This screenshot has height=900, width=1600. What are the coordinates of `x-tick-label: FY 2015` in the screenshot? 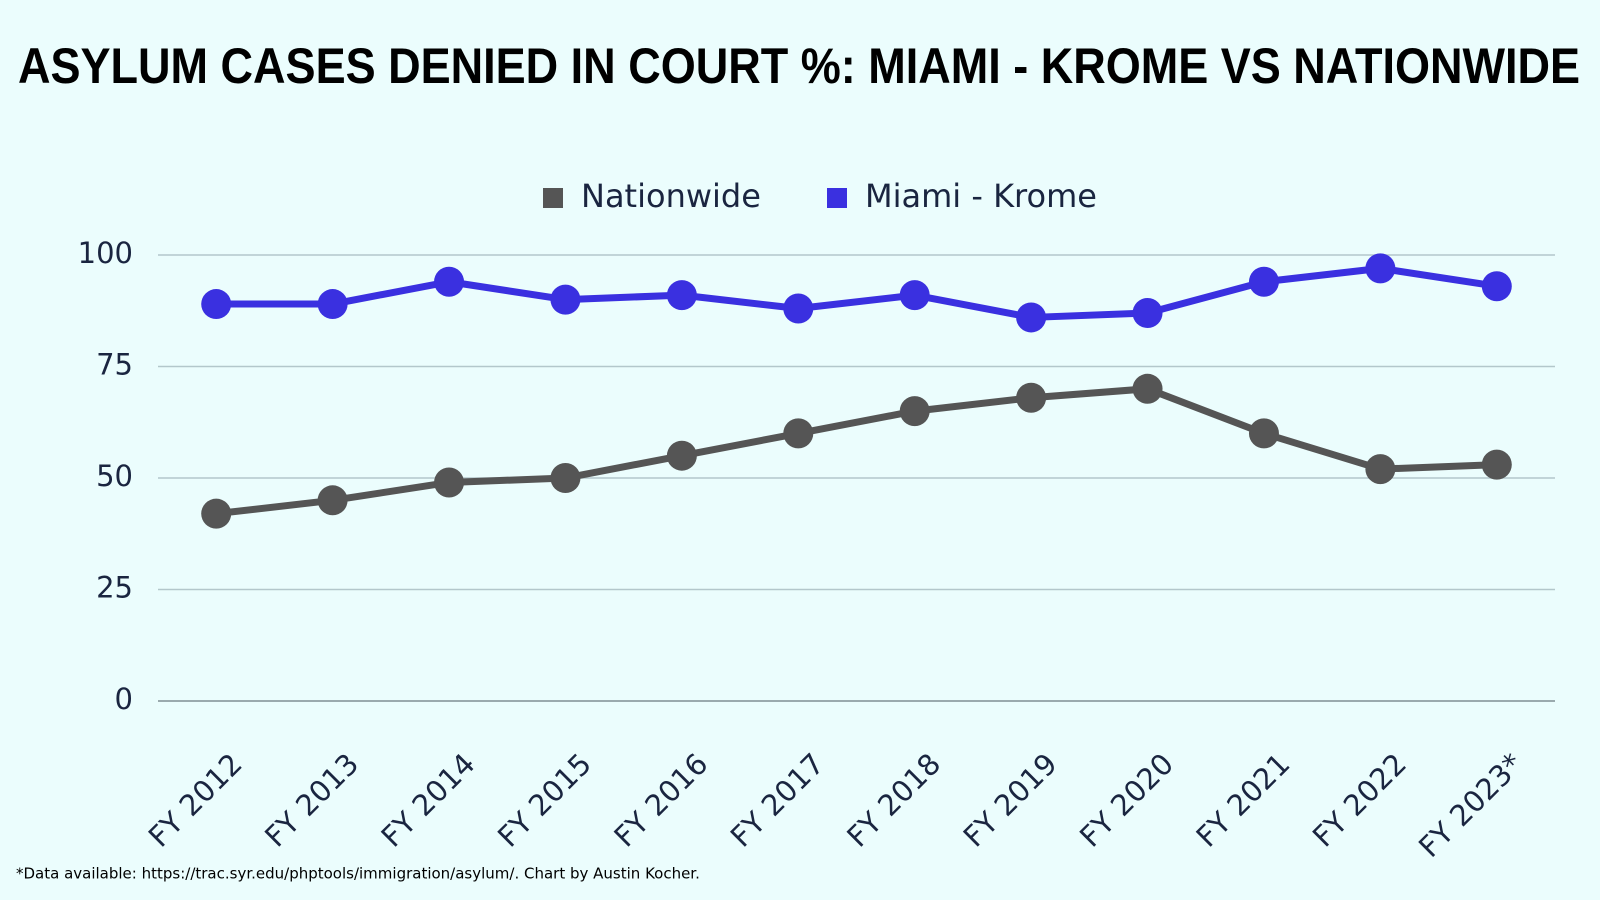 It's located at (544, 800).